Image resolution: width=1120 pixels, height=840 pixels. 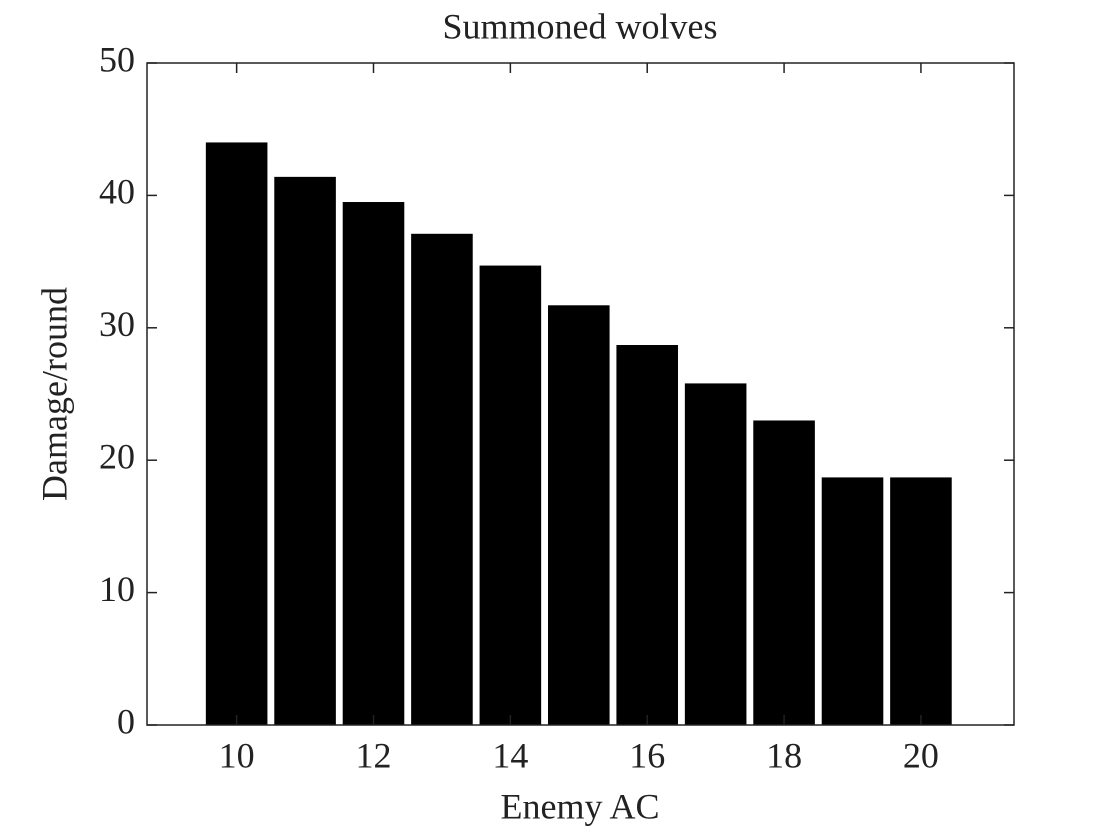 What do you see at coordinates (117, 456) in the screenshot?
I see `y-tick-label: 20` at bounding box center [117, 456].